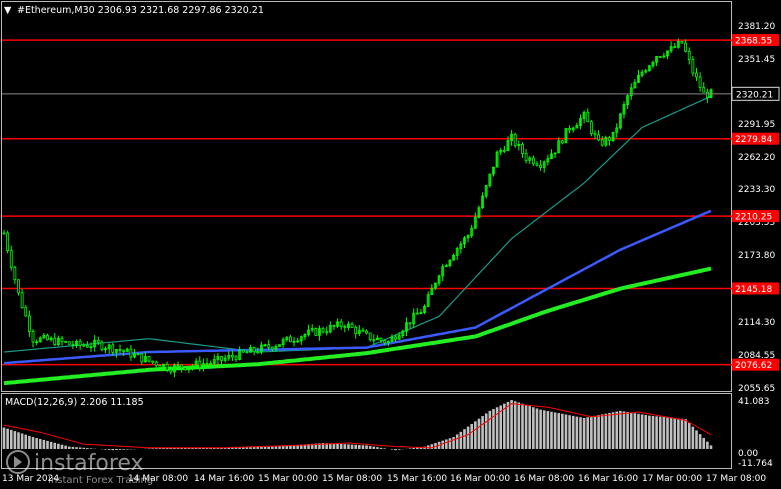  What do you see at coordinates (756, 158) in the screenshot?
I see `price-tick: 2262.20` at bounding box center [756, 158].